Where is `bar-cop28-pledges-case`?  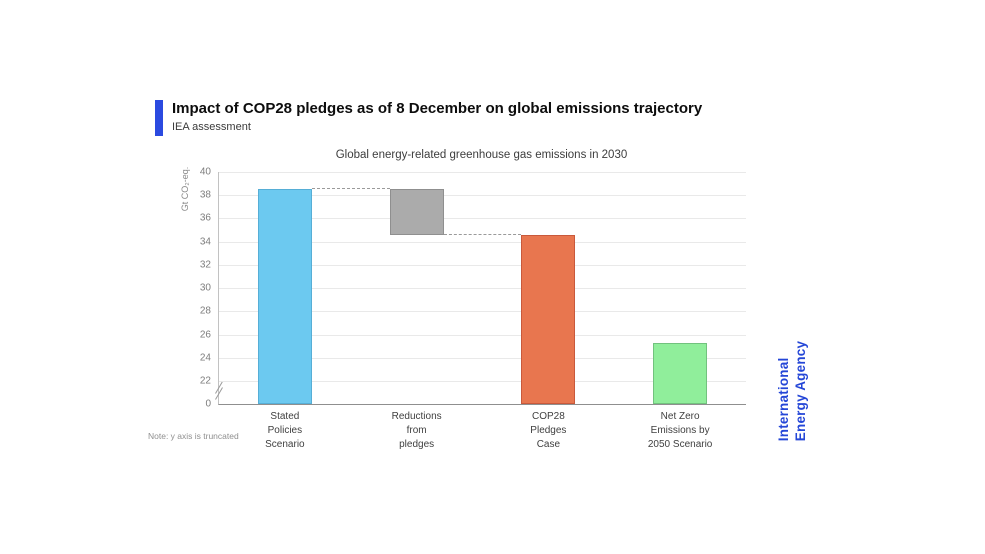 bar-cop28-pledges-case is located at coordinates (548, 319).